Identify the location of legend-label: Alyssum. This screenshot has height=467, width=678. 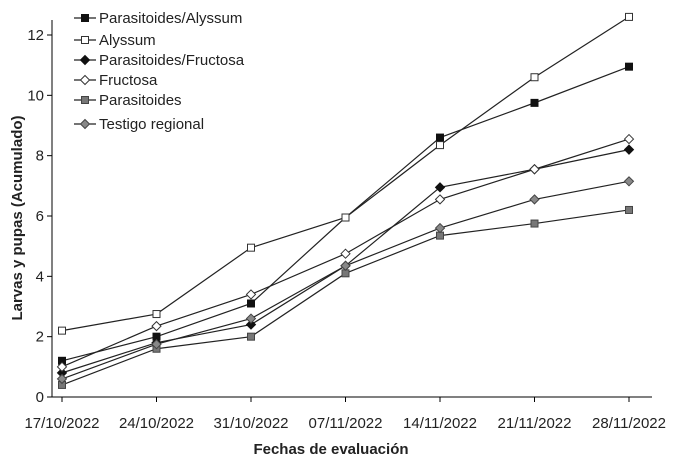
(127, 40).